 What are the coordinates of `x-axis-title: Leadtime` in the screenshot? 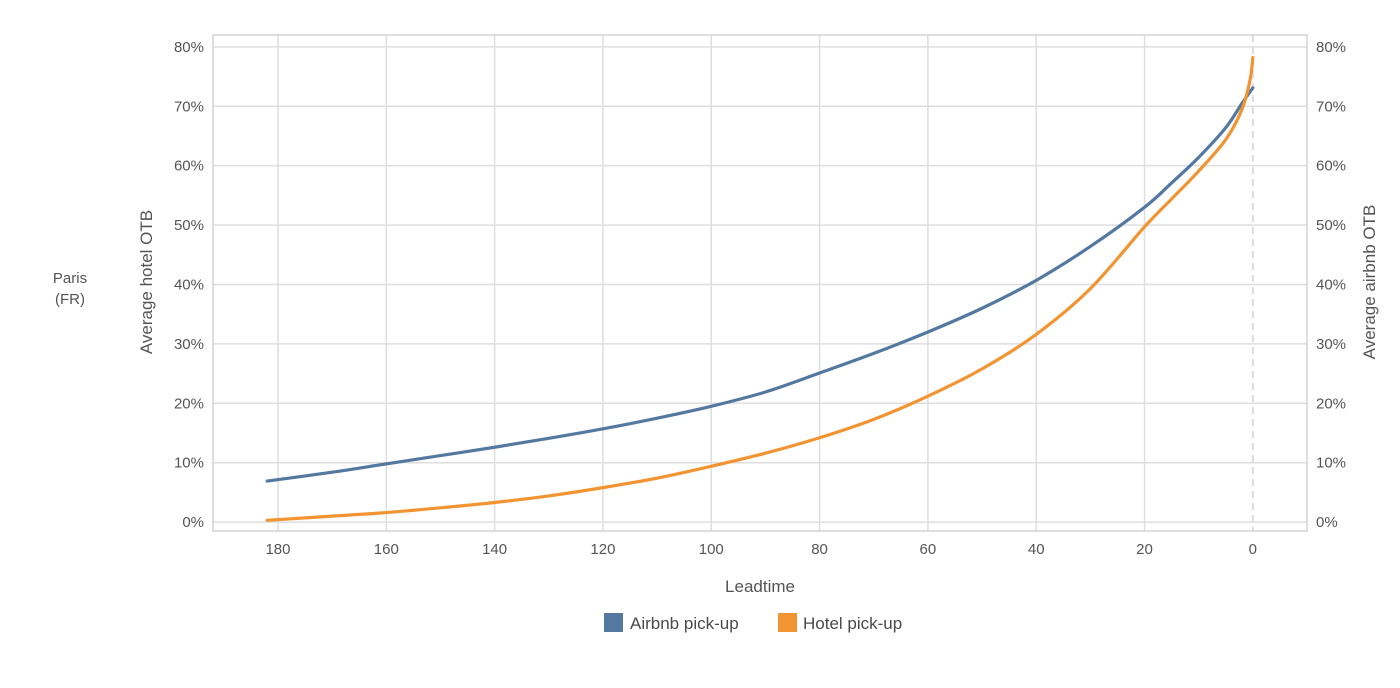 It's located at (760, 586).